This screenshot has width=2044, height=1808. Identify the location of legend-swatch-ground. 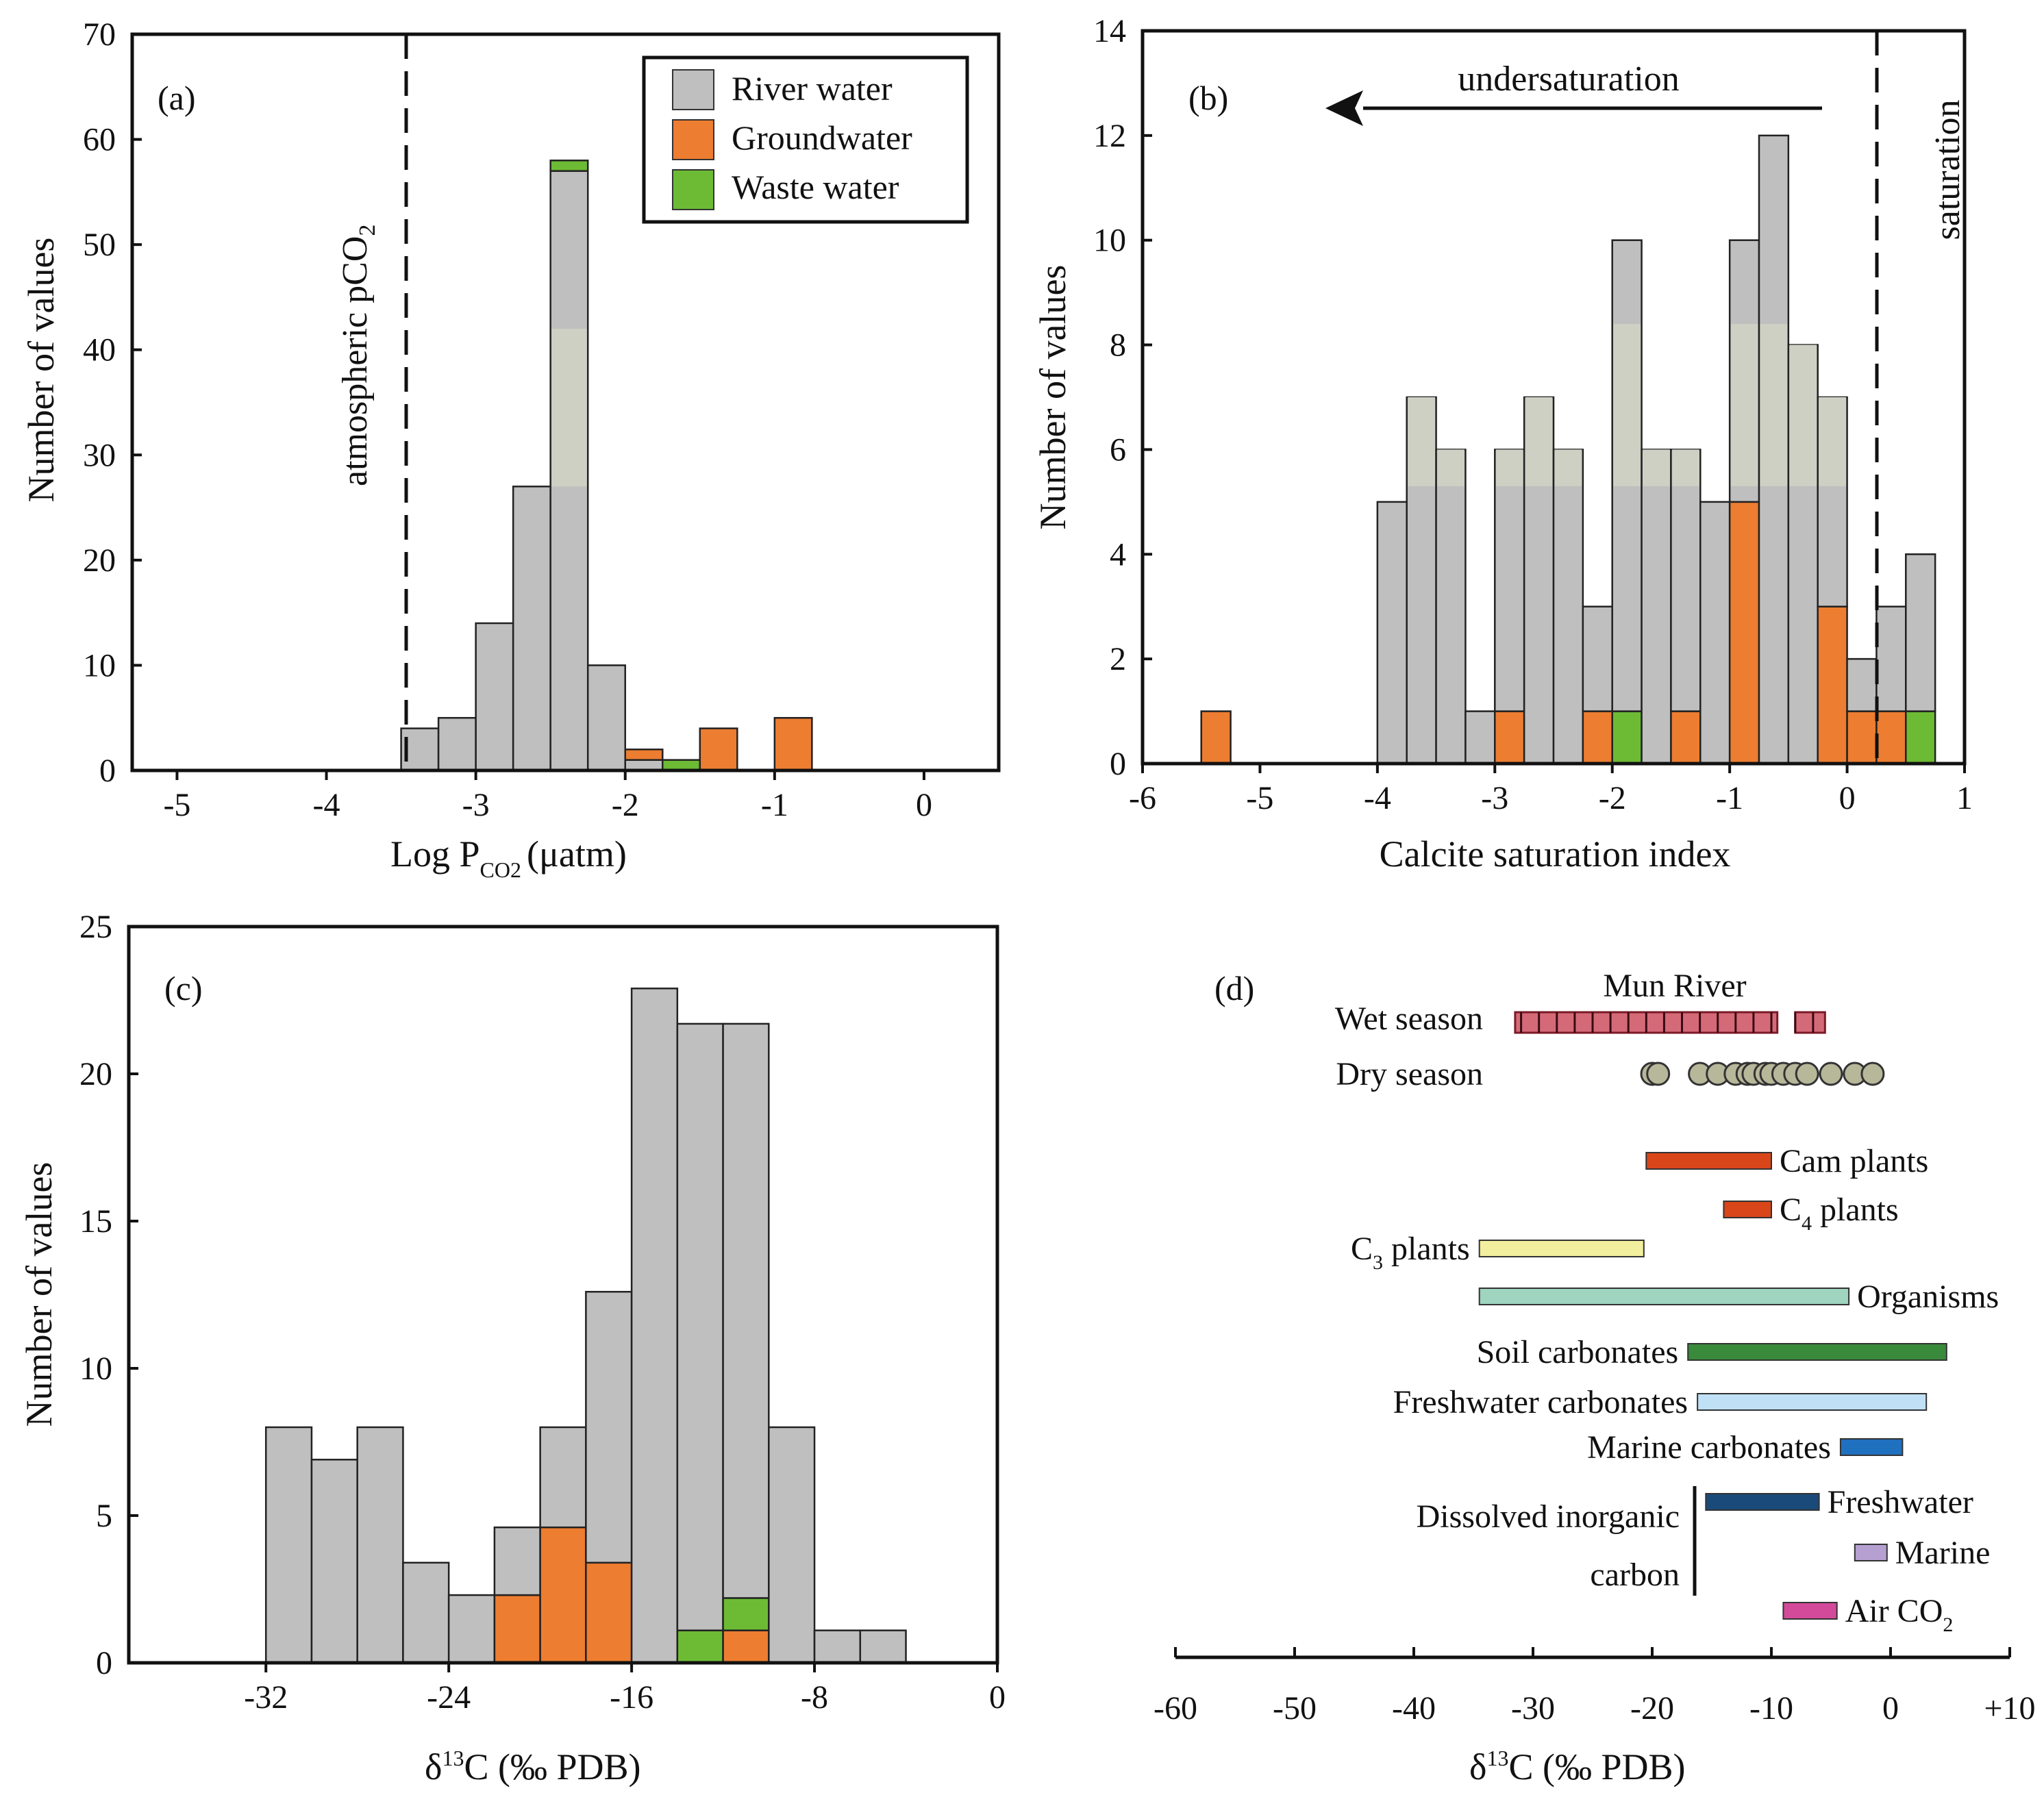
(693, 139).